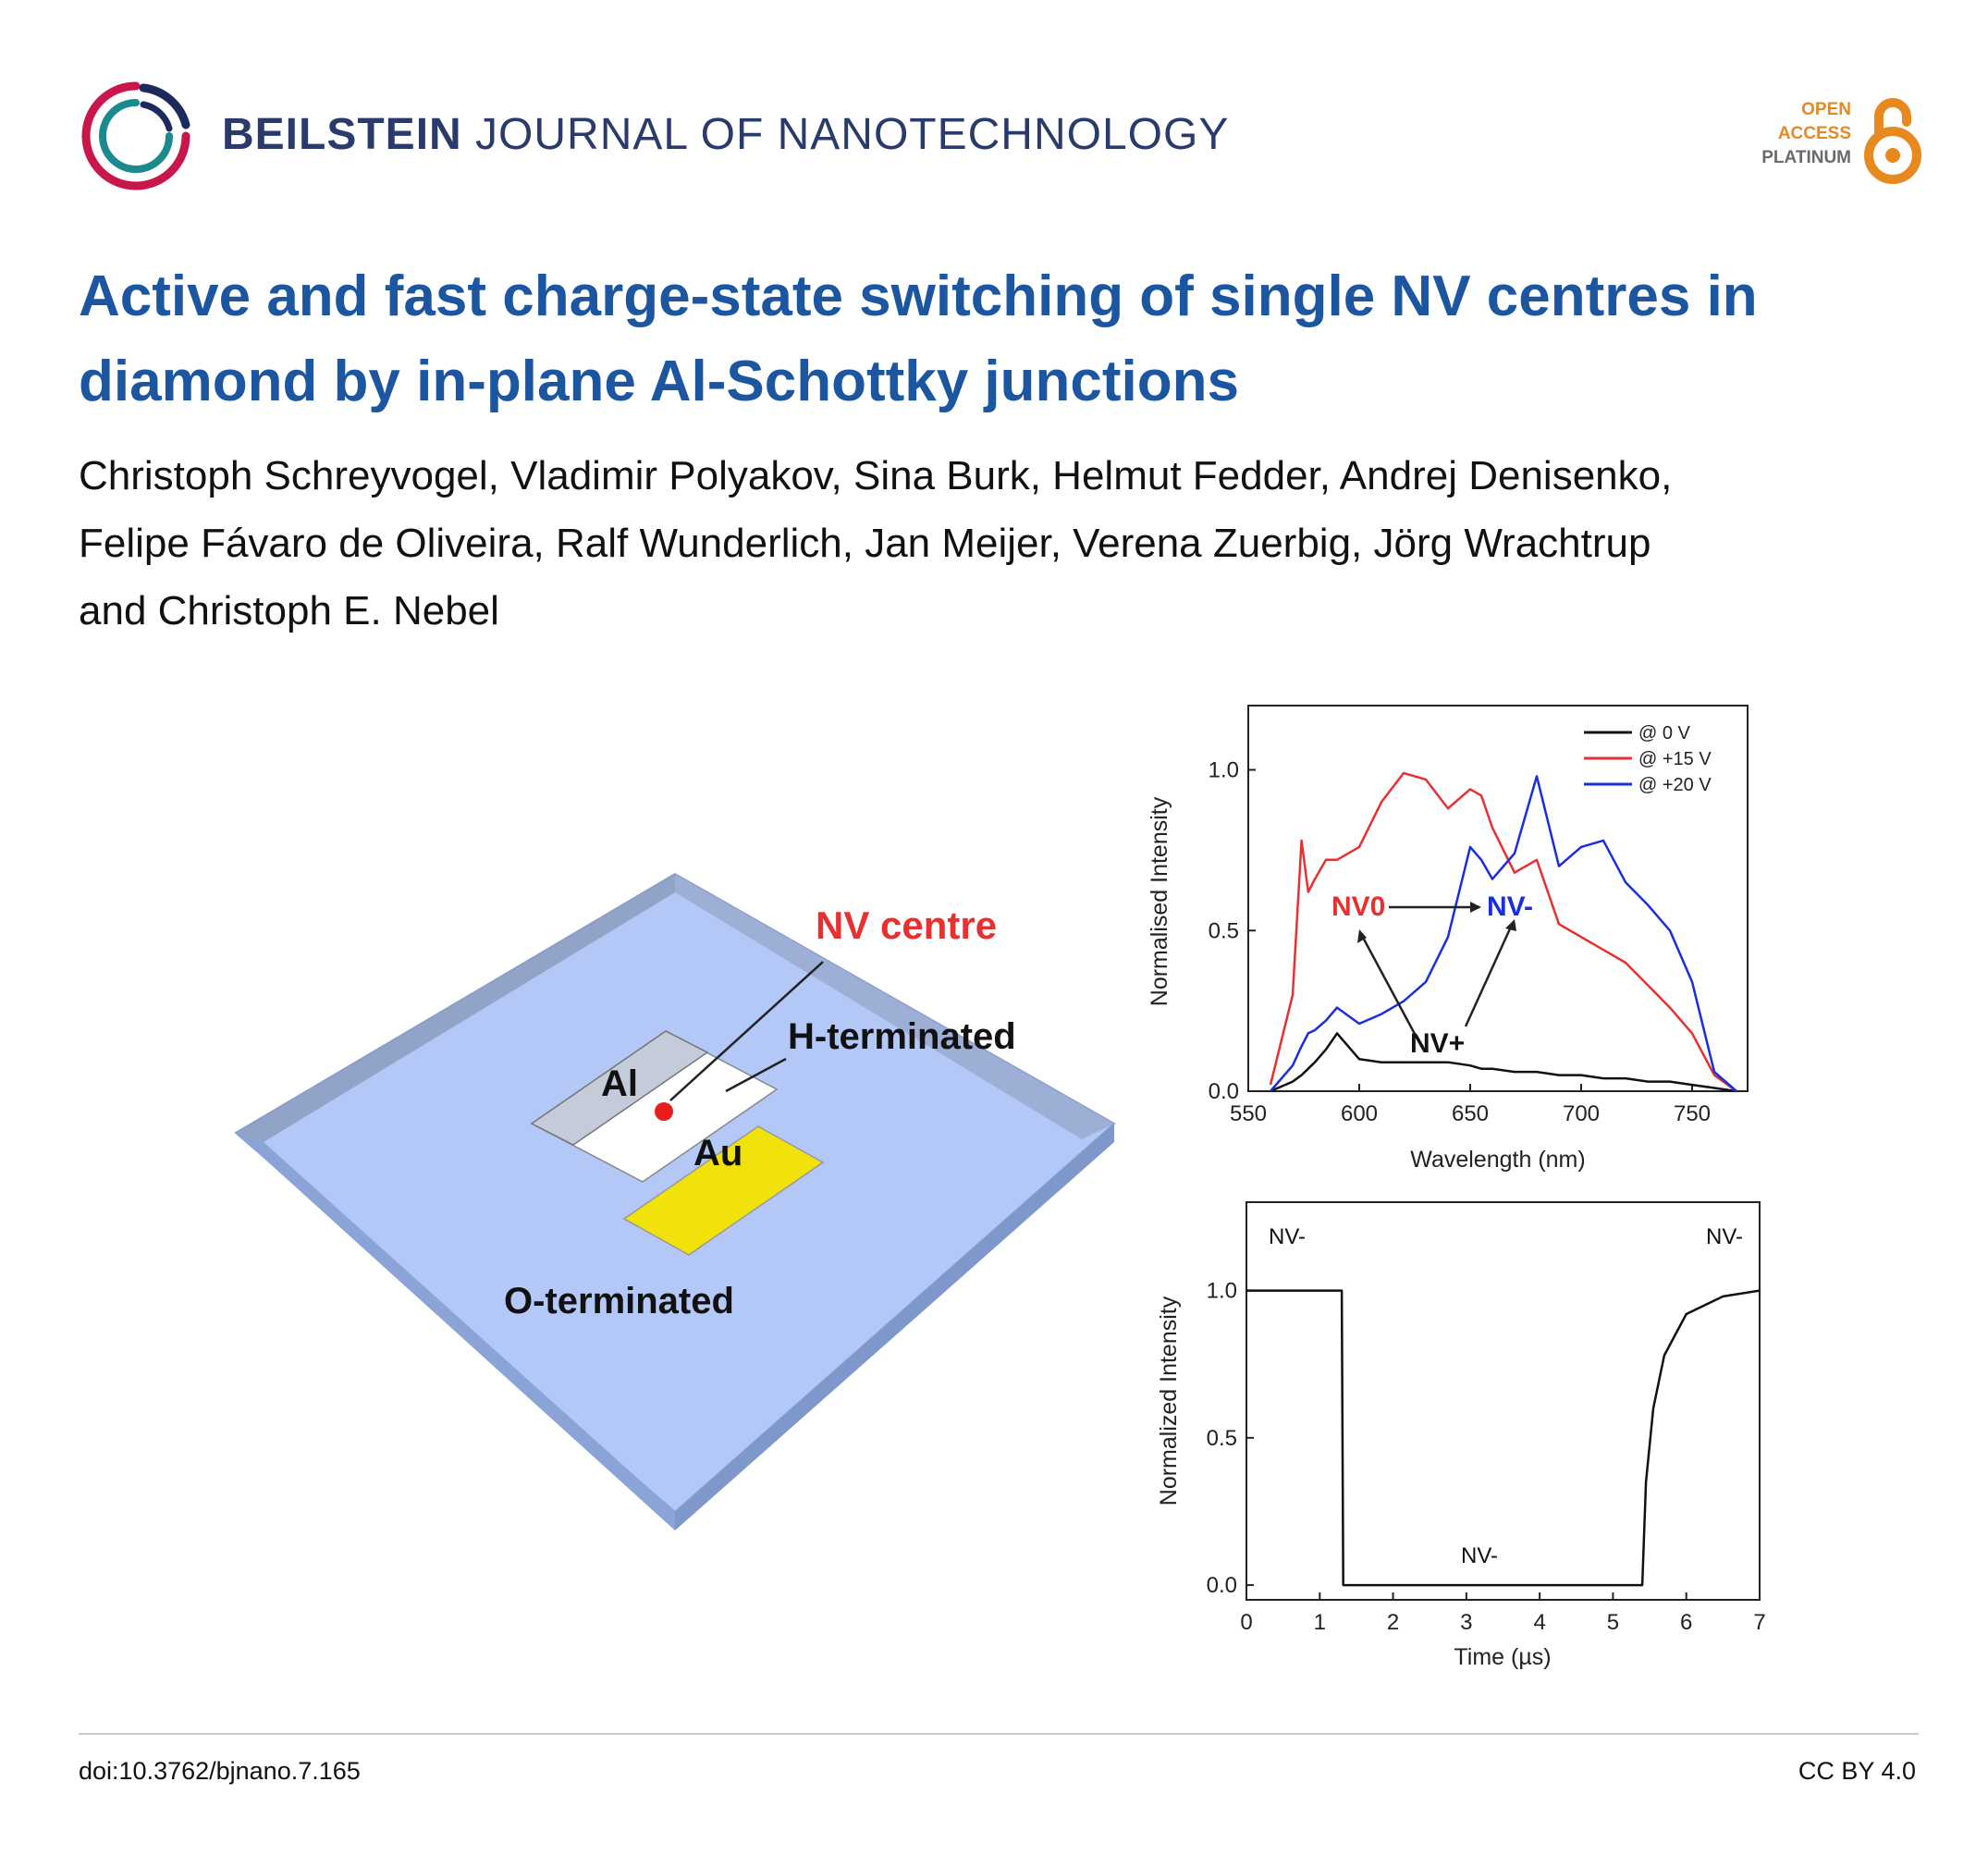 The width and height of the screenshot is (1988, 1868). What do you see at coordinates (1724, 1236) in the screenshot?
I see `annotation-nv-right: NV-` at bounding box center [1724, 1236].